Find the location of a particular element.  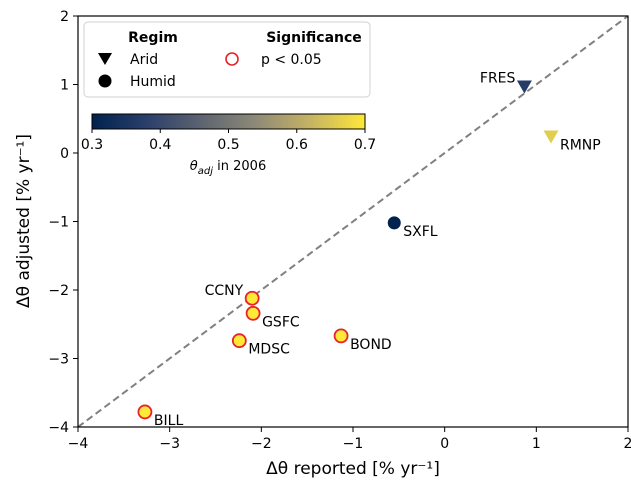

colorbar-tick-label: 0.7 is located at coordinates (365, 145).